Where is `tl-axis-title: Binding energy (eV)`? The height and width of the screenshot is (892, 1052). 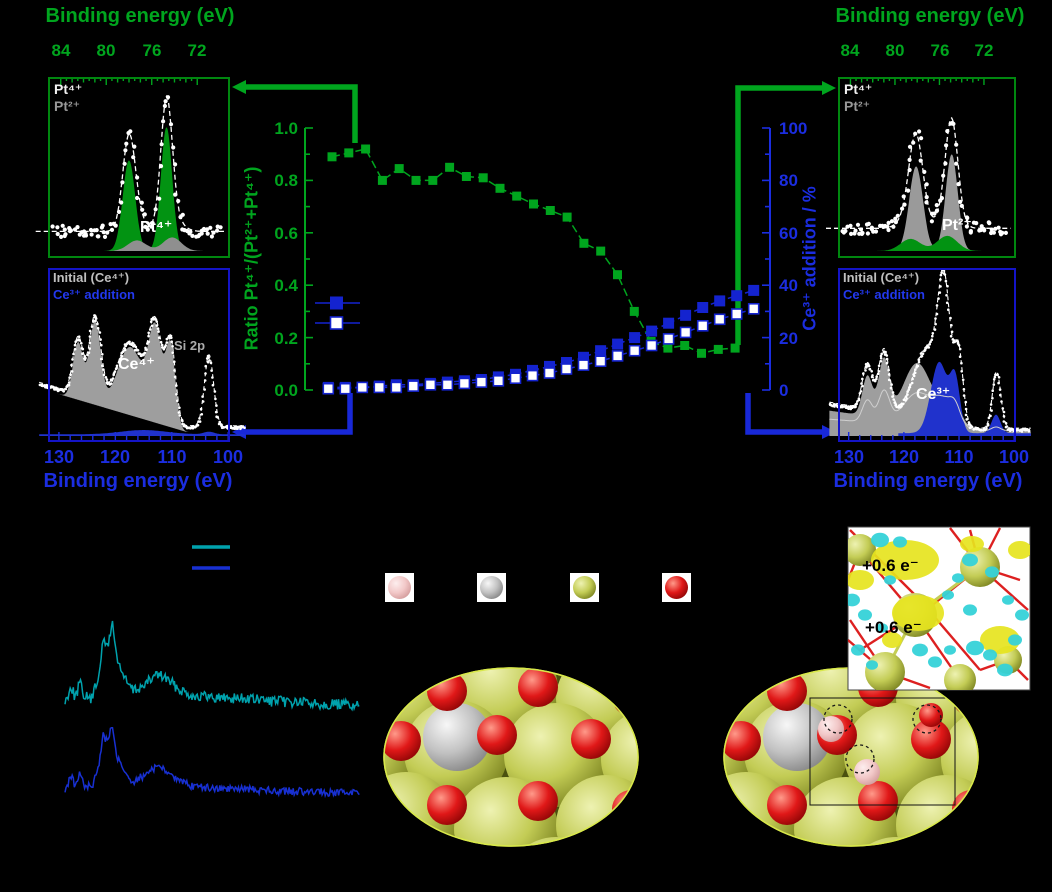
tl-axis-title: Binding energy (eV) is located at coordinates (140, 16).